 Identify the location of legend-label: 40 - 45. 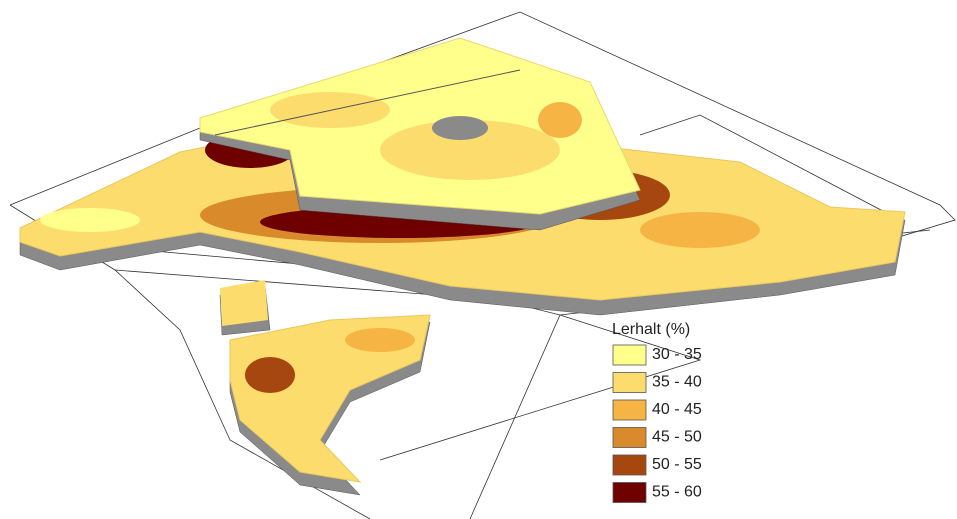
(677, 409).